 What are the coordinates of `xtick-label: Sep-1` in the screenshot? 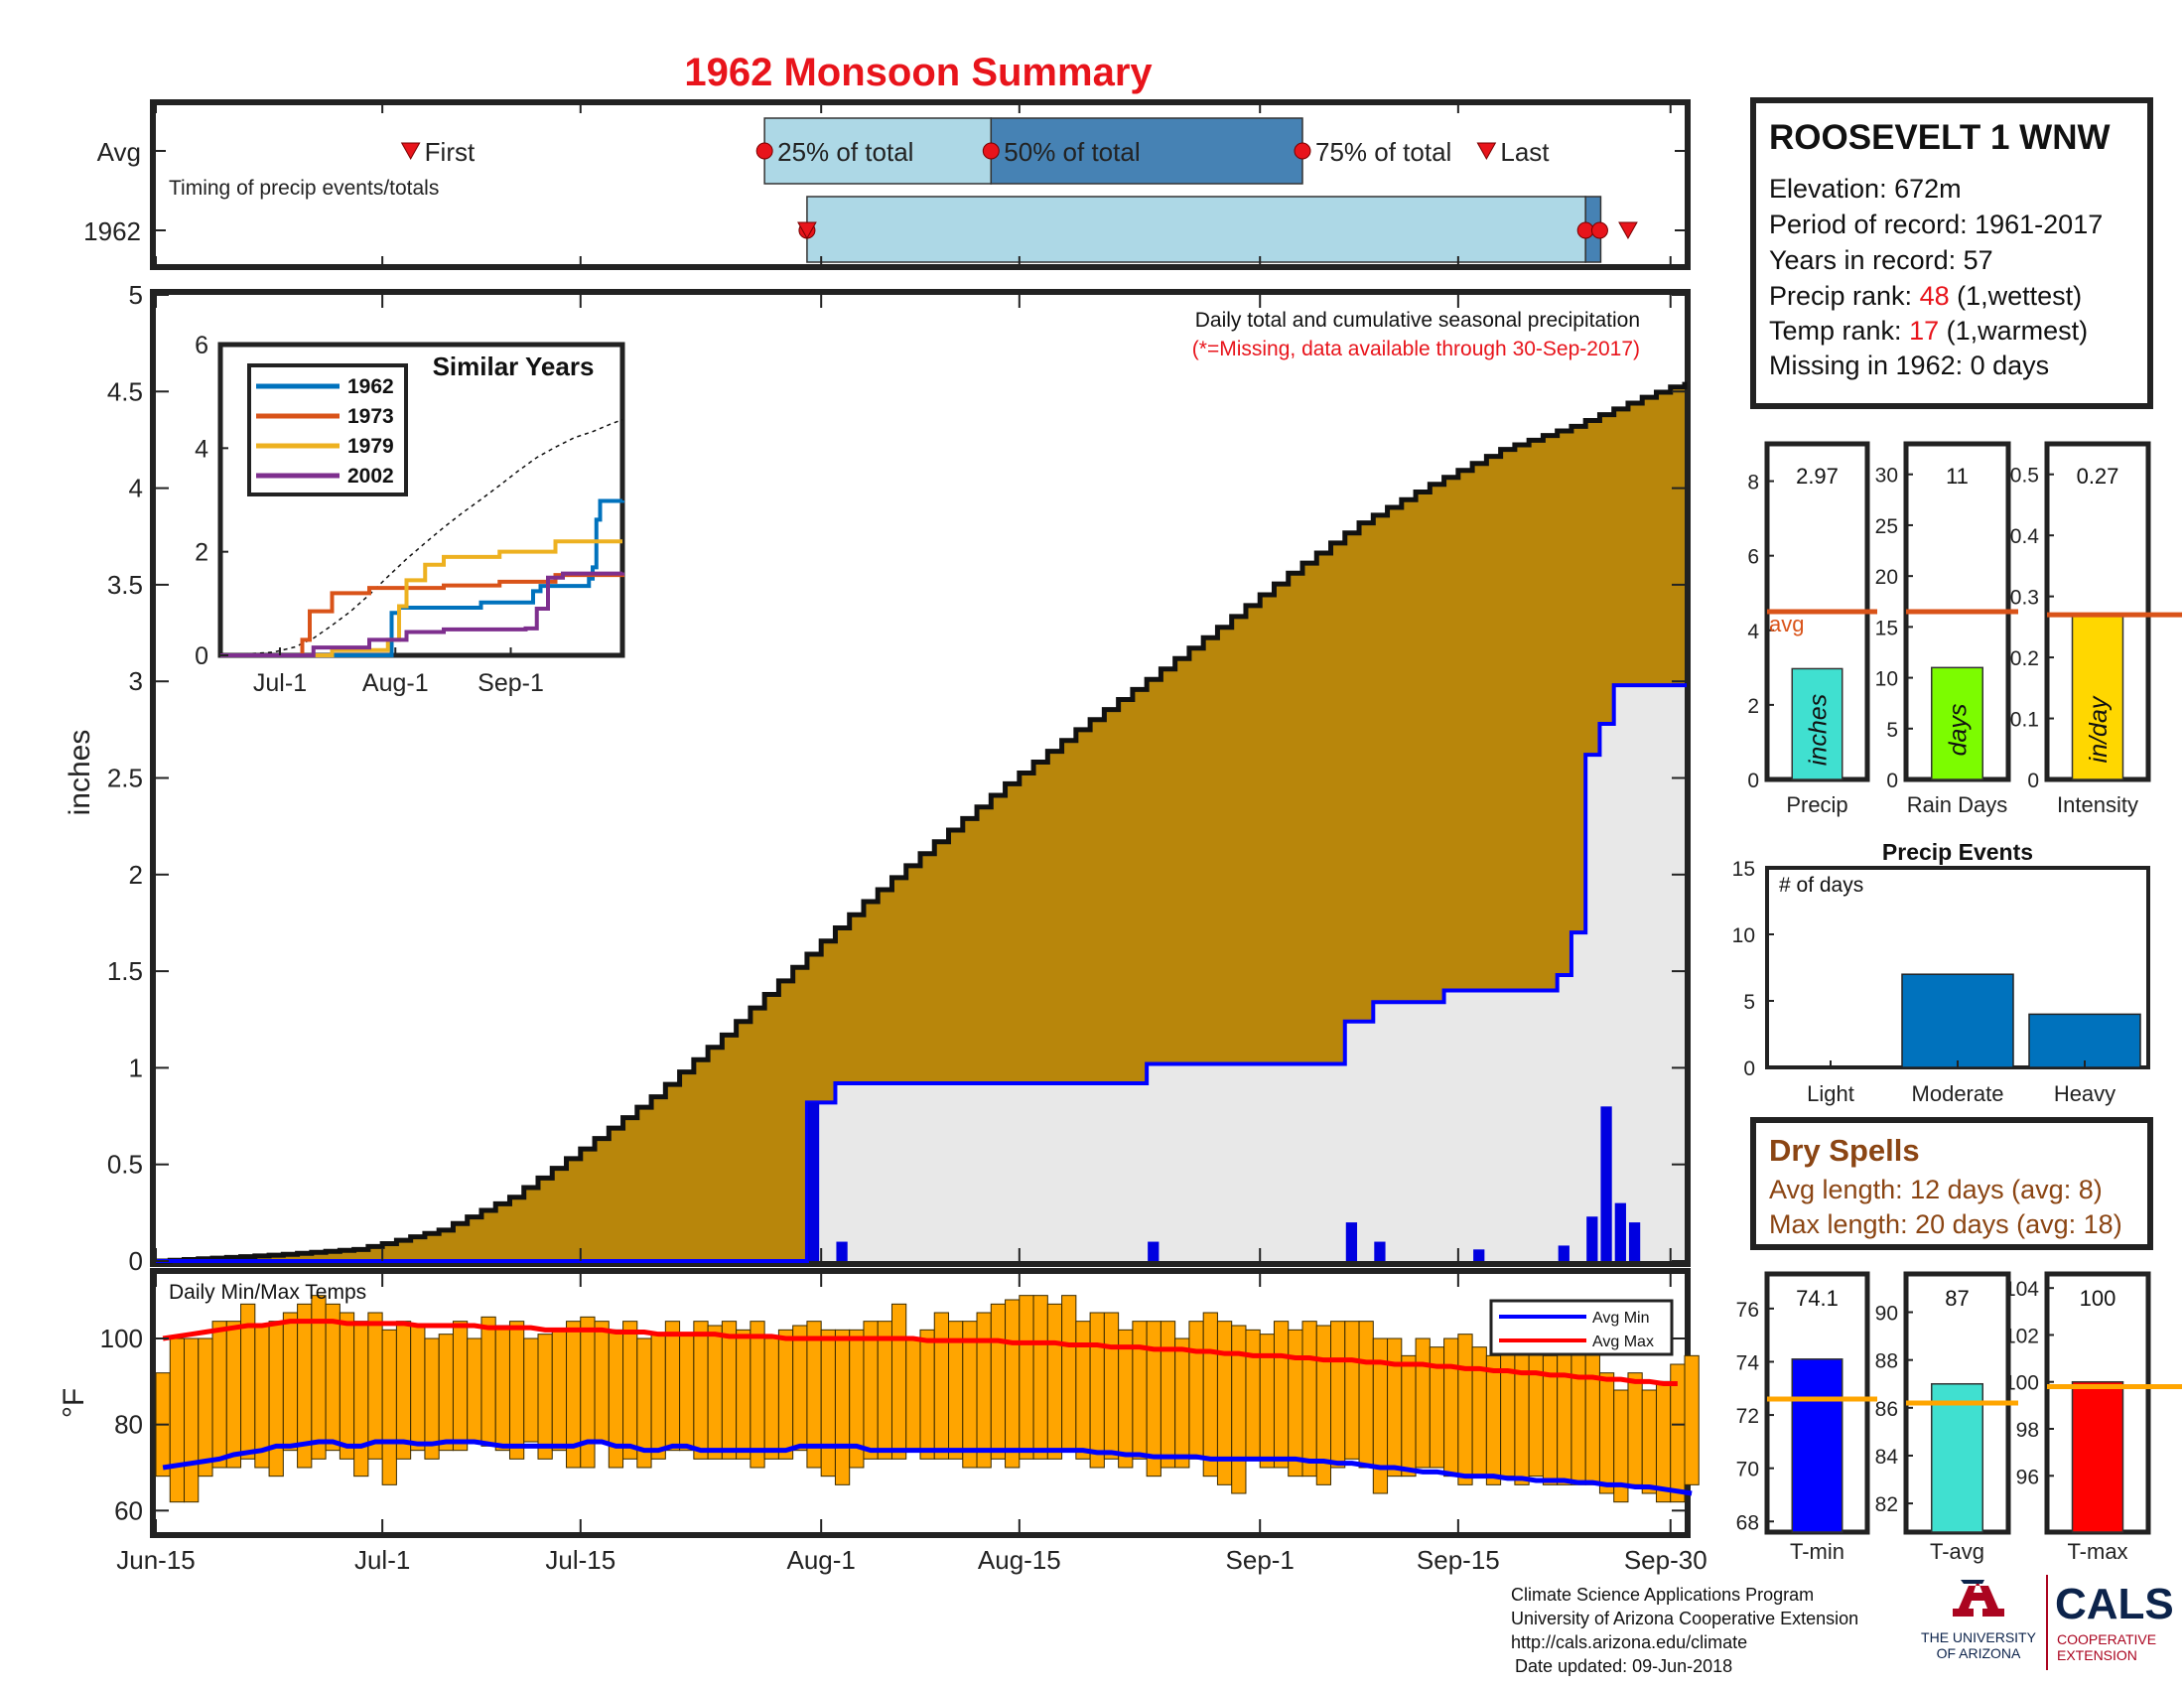 It's located at (1260, 1560).